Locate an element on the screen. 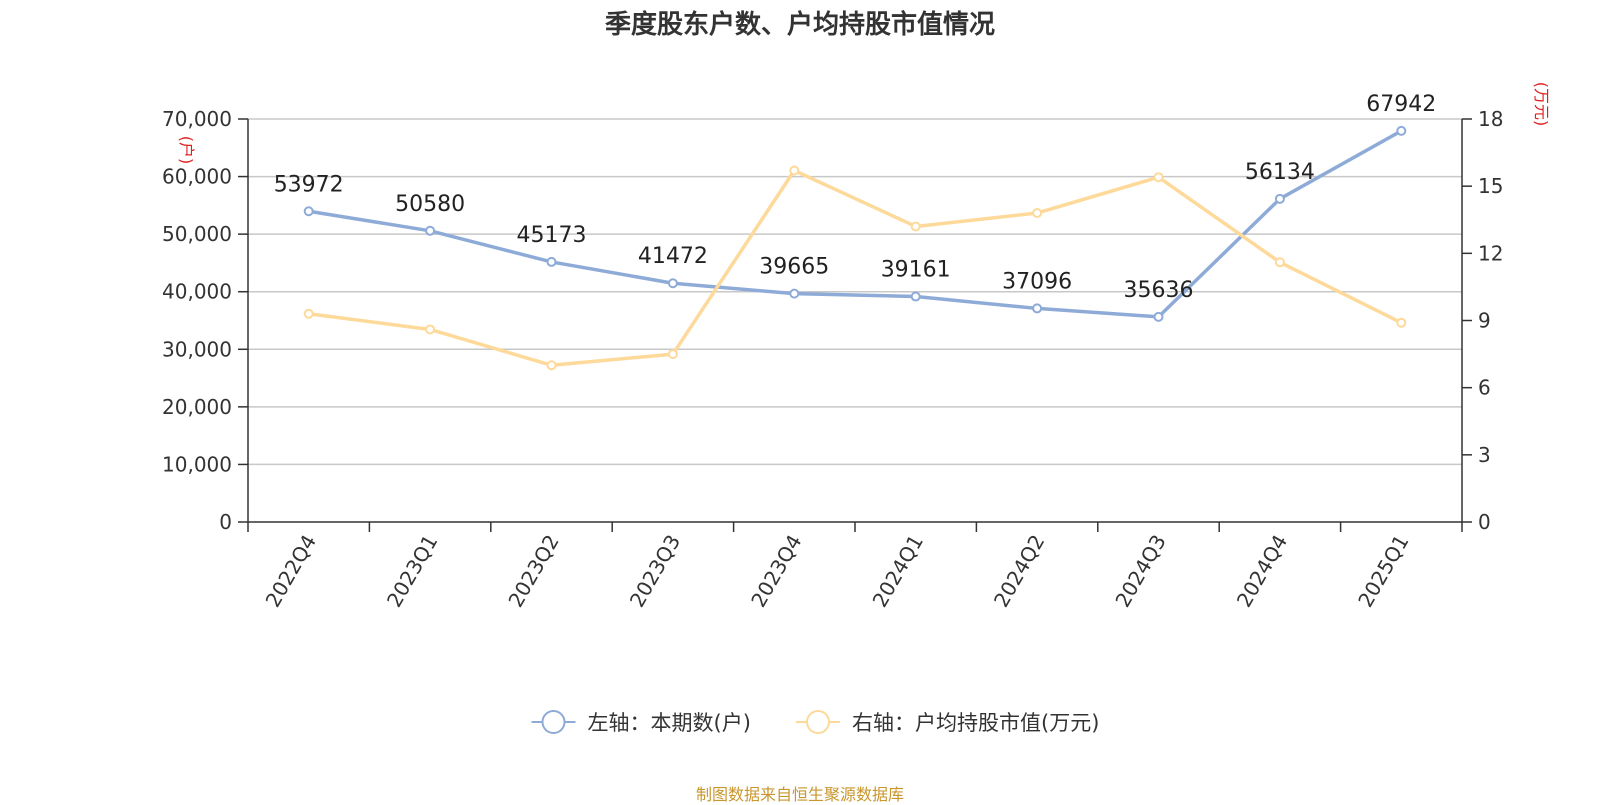 This screenshot has height=805, width=1600. right-tick-label: 15 is located at coordinates (1490, 186).